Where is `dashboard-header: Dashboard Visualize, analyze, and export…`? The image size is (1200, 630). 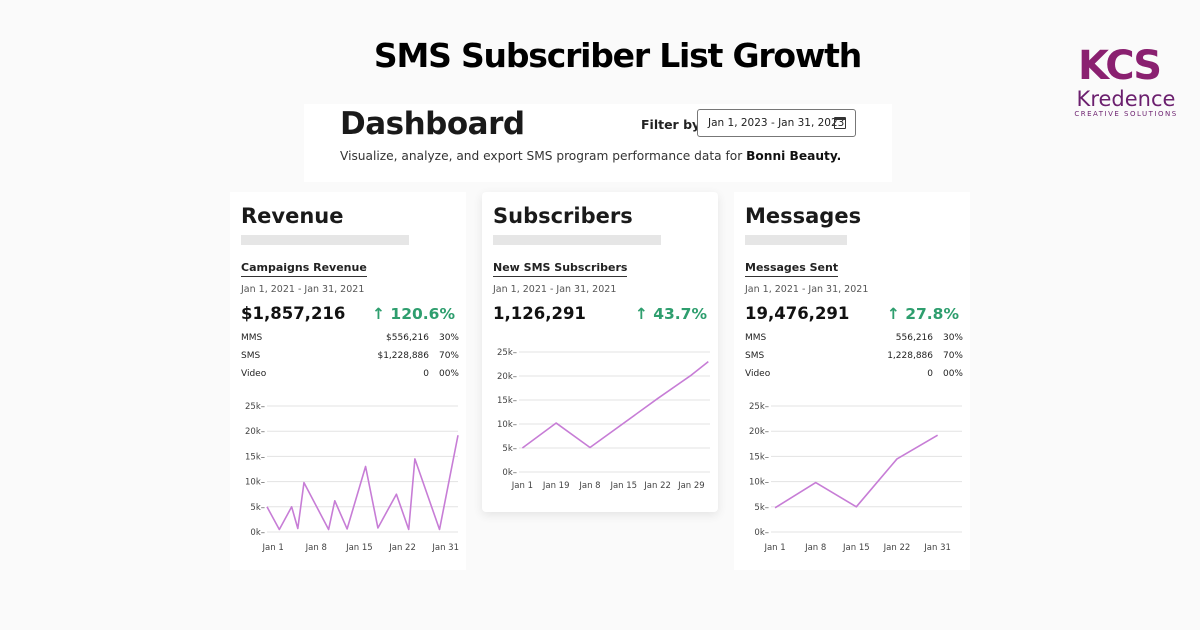 dashboard-header: Dashboard Visualize, analyze, and export… is located at coordinates (598, 143).